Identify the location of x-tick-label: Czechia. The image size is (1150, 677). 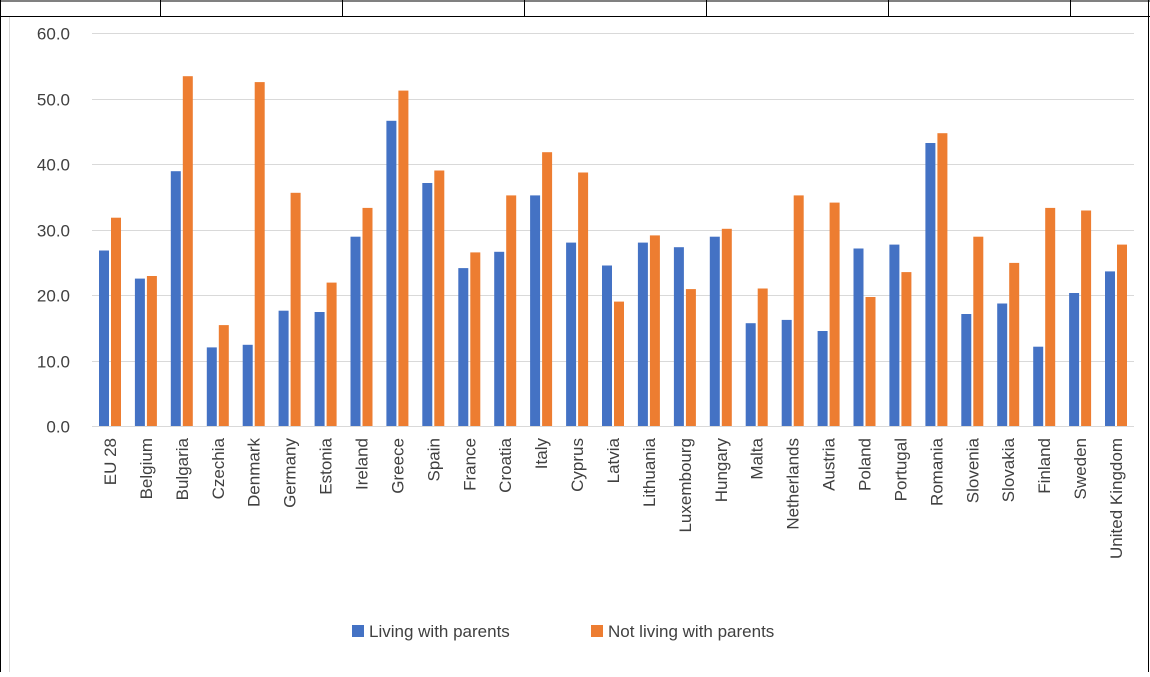
(218, 468).